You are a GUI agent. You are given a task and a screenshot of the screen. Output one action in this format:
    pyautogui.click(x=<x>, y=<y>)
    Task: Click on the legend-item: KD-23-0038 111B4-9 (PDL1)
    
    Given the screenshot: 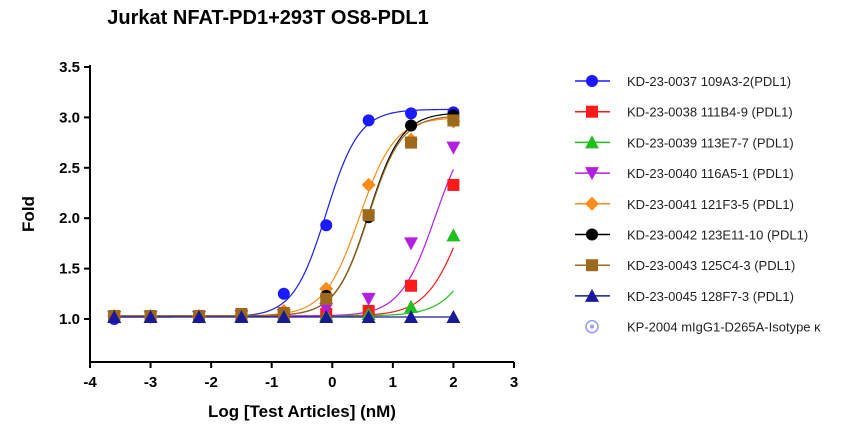 What is the action you would take?
    pyautogui.click(x=684, y=112)
    